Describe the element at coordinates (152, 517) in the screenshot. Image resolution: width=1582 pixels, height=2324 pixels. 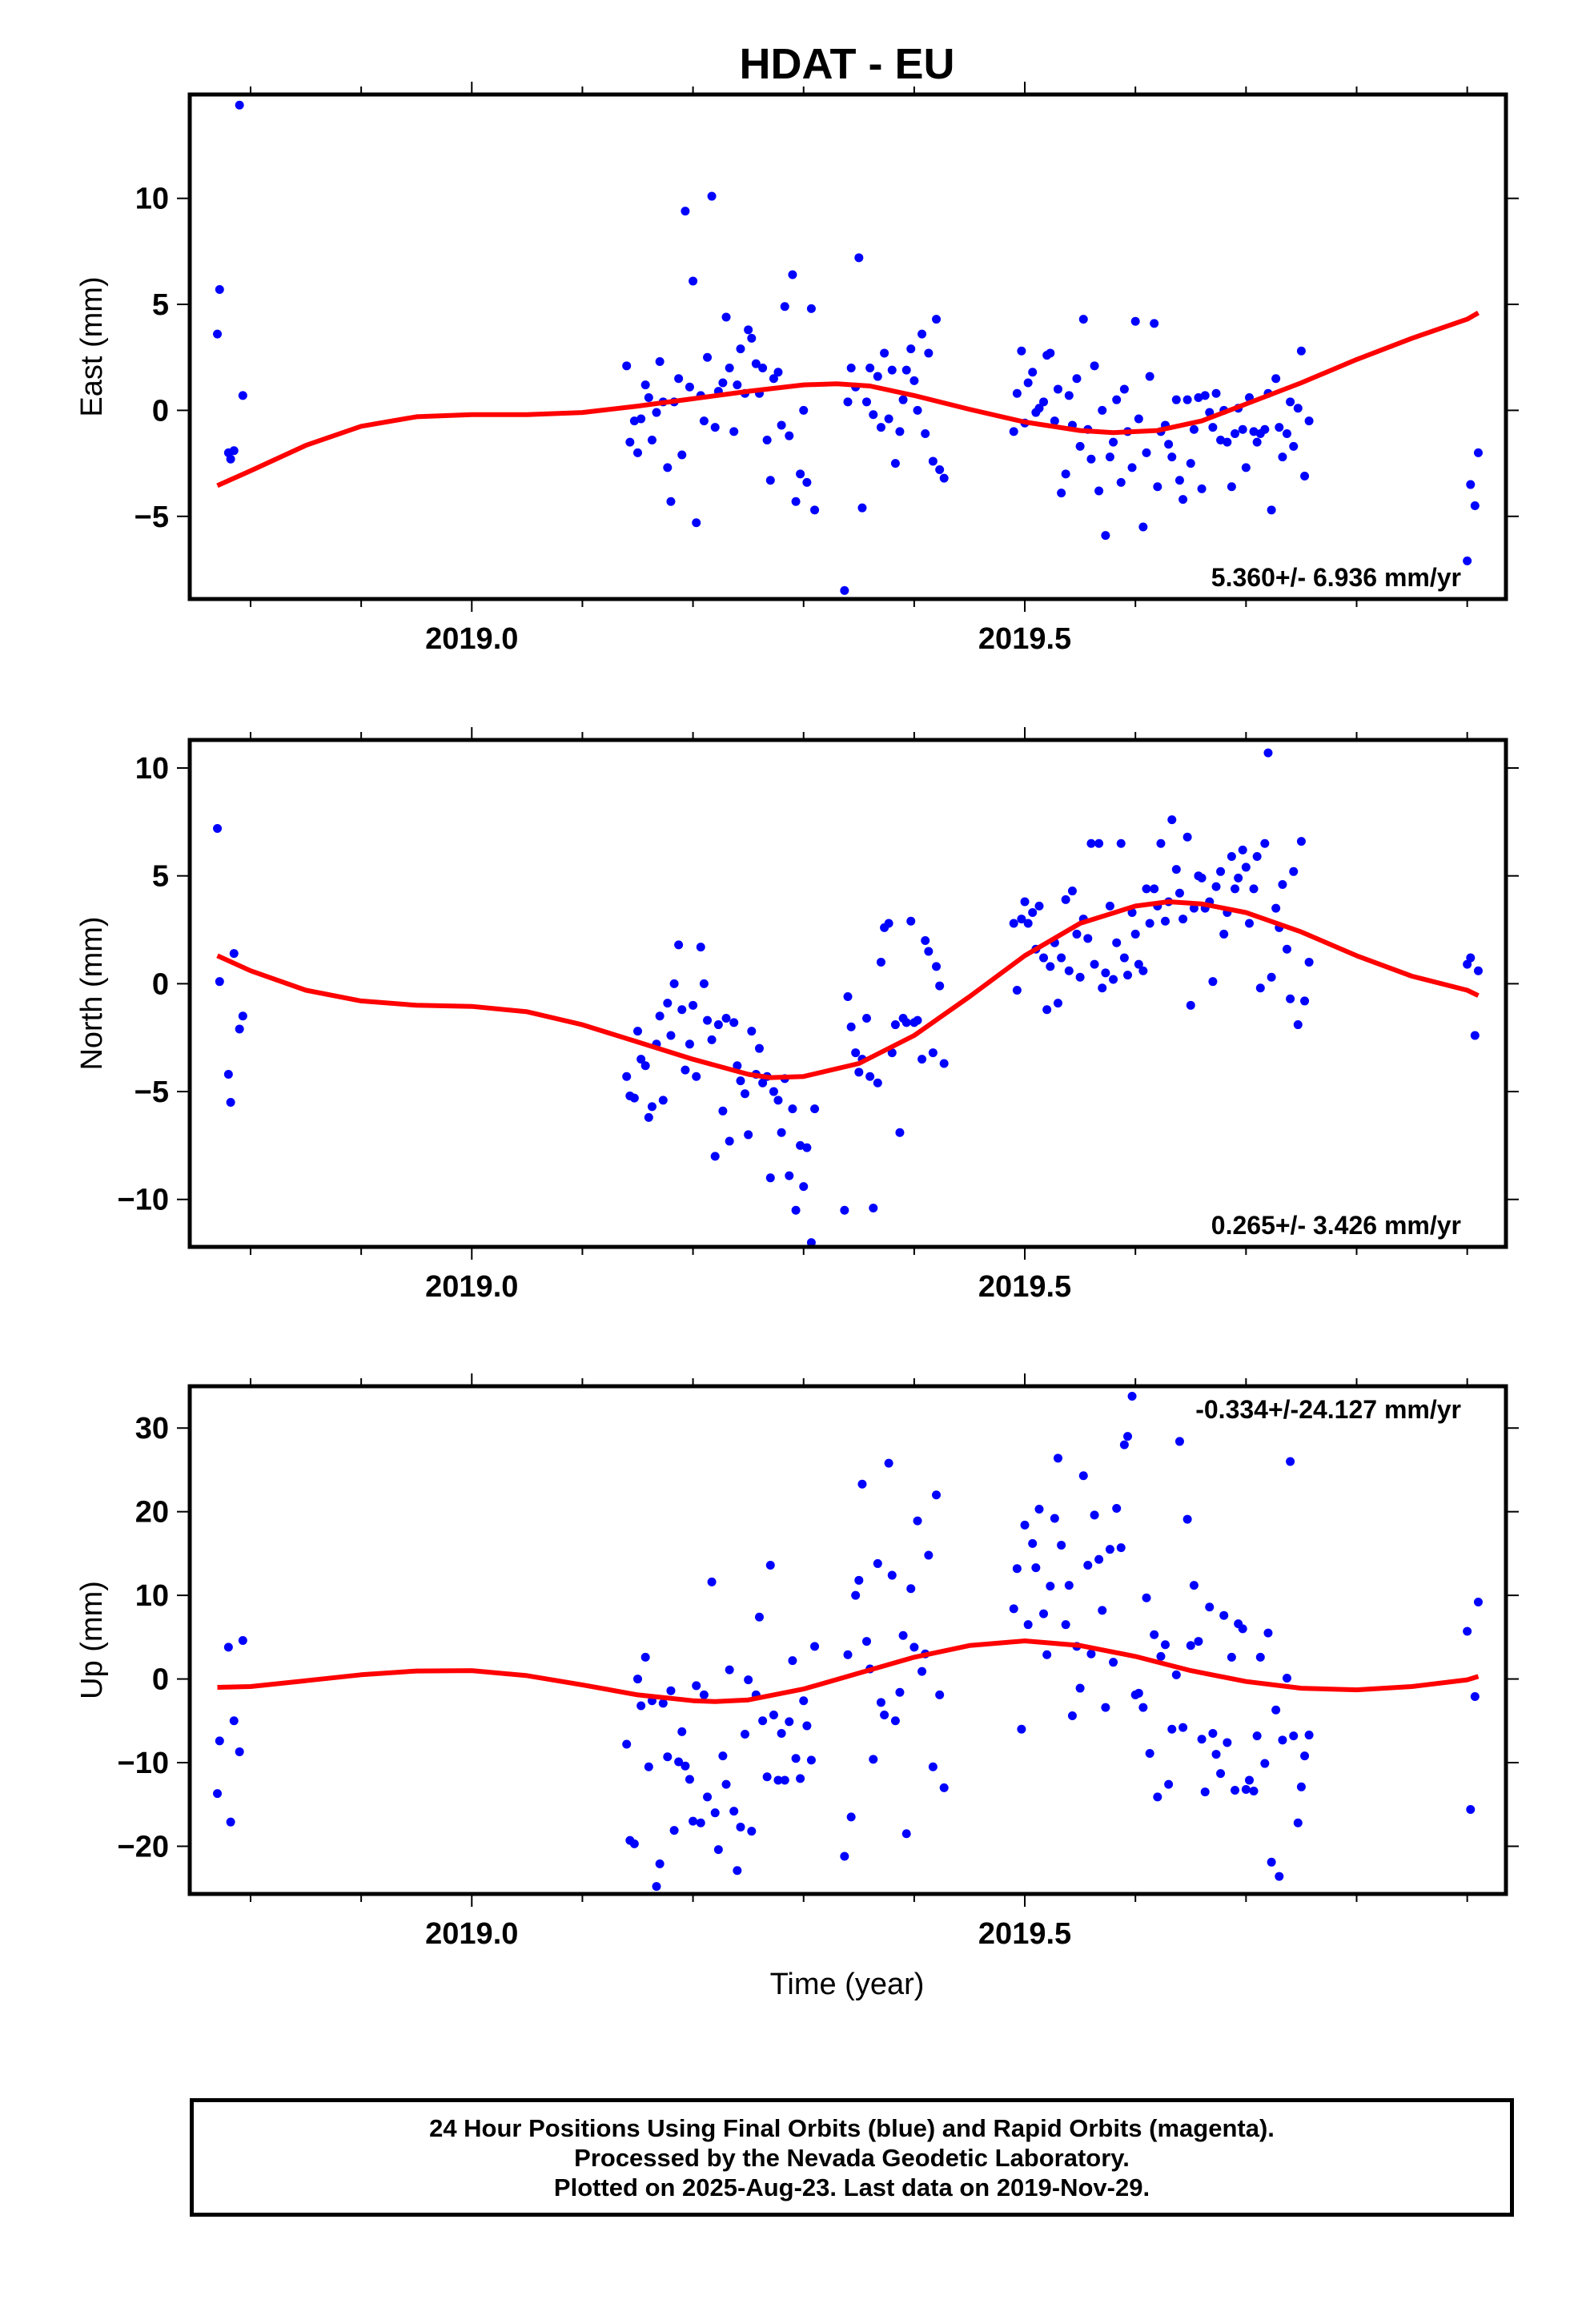
I see `east-y-tick-label: −5` at that location.